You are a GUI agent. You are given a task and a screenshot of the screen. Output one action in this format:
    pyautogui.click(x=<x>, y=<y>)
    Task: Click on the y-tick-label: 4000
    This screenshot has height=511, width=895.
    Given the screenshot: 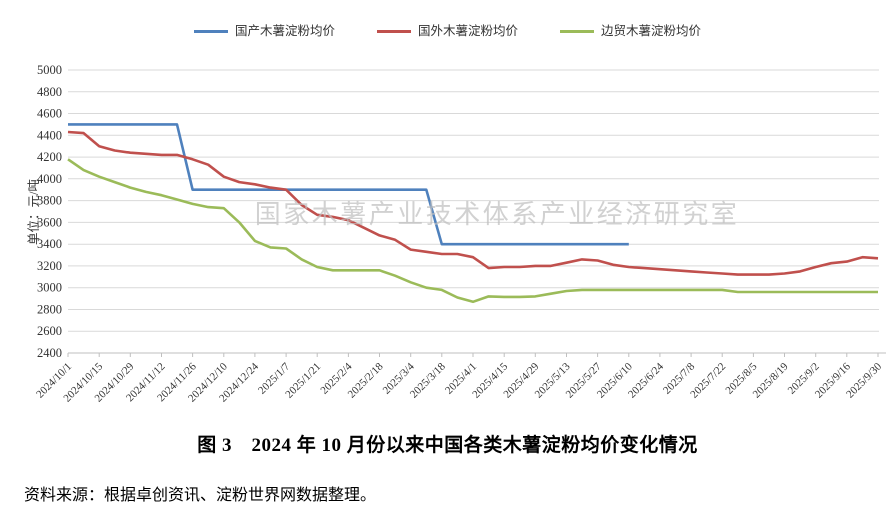 What is the action you would take?
    pyautogui.click(x=49, y=179)
    